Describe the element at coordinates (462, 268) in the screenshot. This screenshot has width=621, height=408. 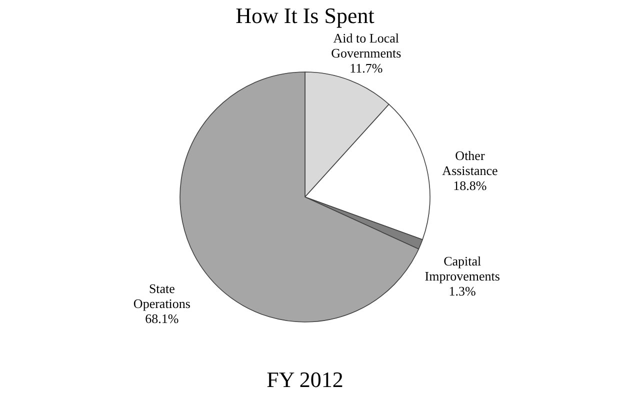
I see `slice-label: Capital Improvements` at that location.